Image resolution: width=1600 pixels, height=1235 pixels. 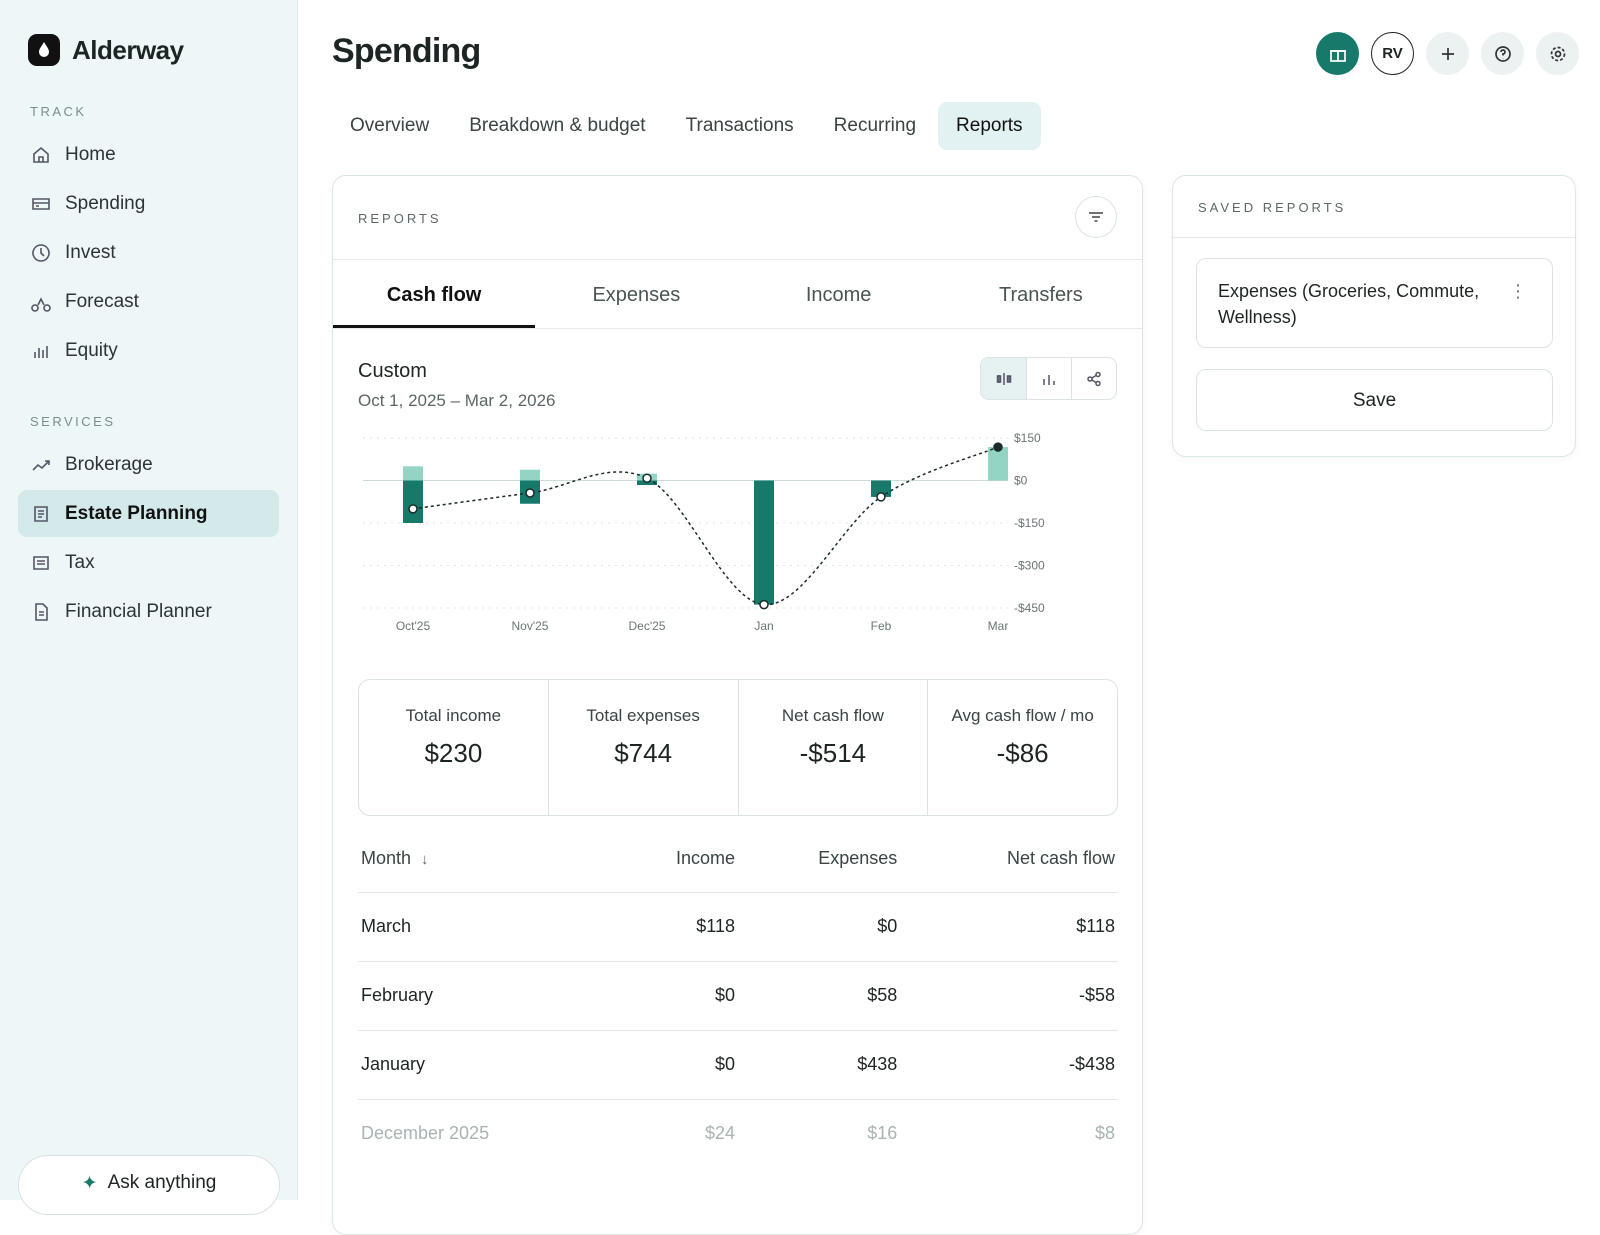 What do you see at coordinates (148, 301) in the screenshot?
I see `nav-item: Forecast` at bounding box center [148, 301].